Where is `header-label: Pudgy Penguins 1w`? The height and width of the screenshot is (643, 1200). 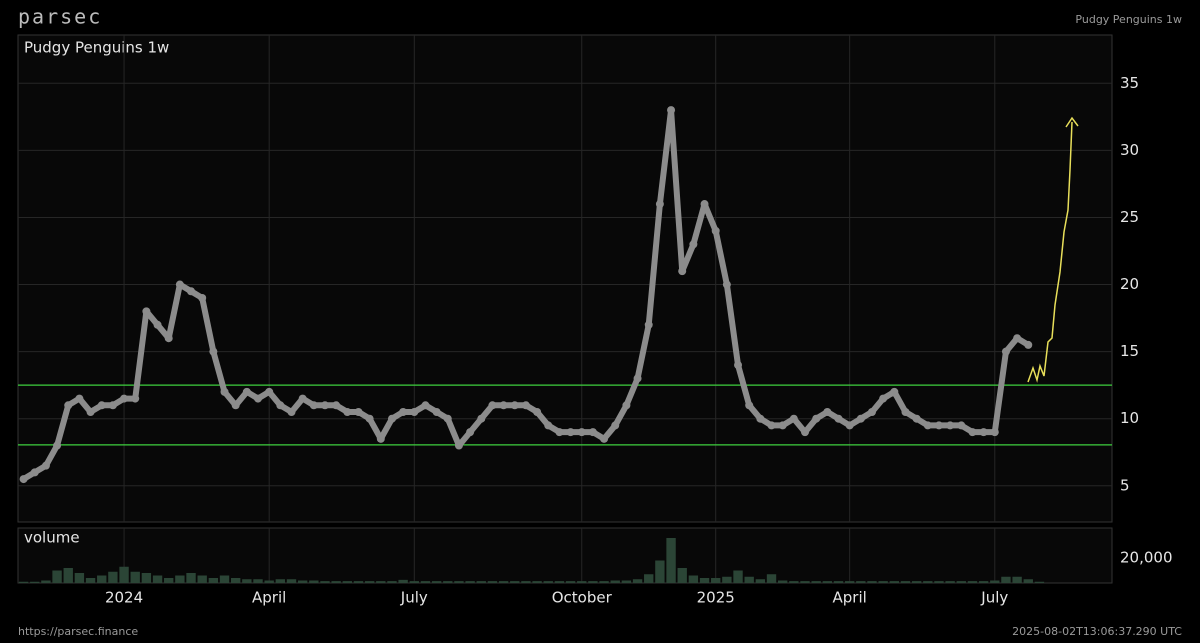 header-label: Pudgy Penguins 1w is located at coordinates (1128, 19).